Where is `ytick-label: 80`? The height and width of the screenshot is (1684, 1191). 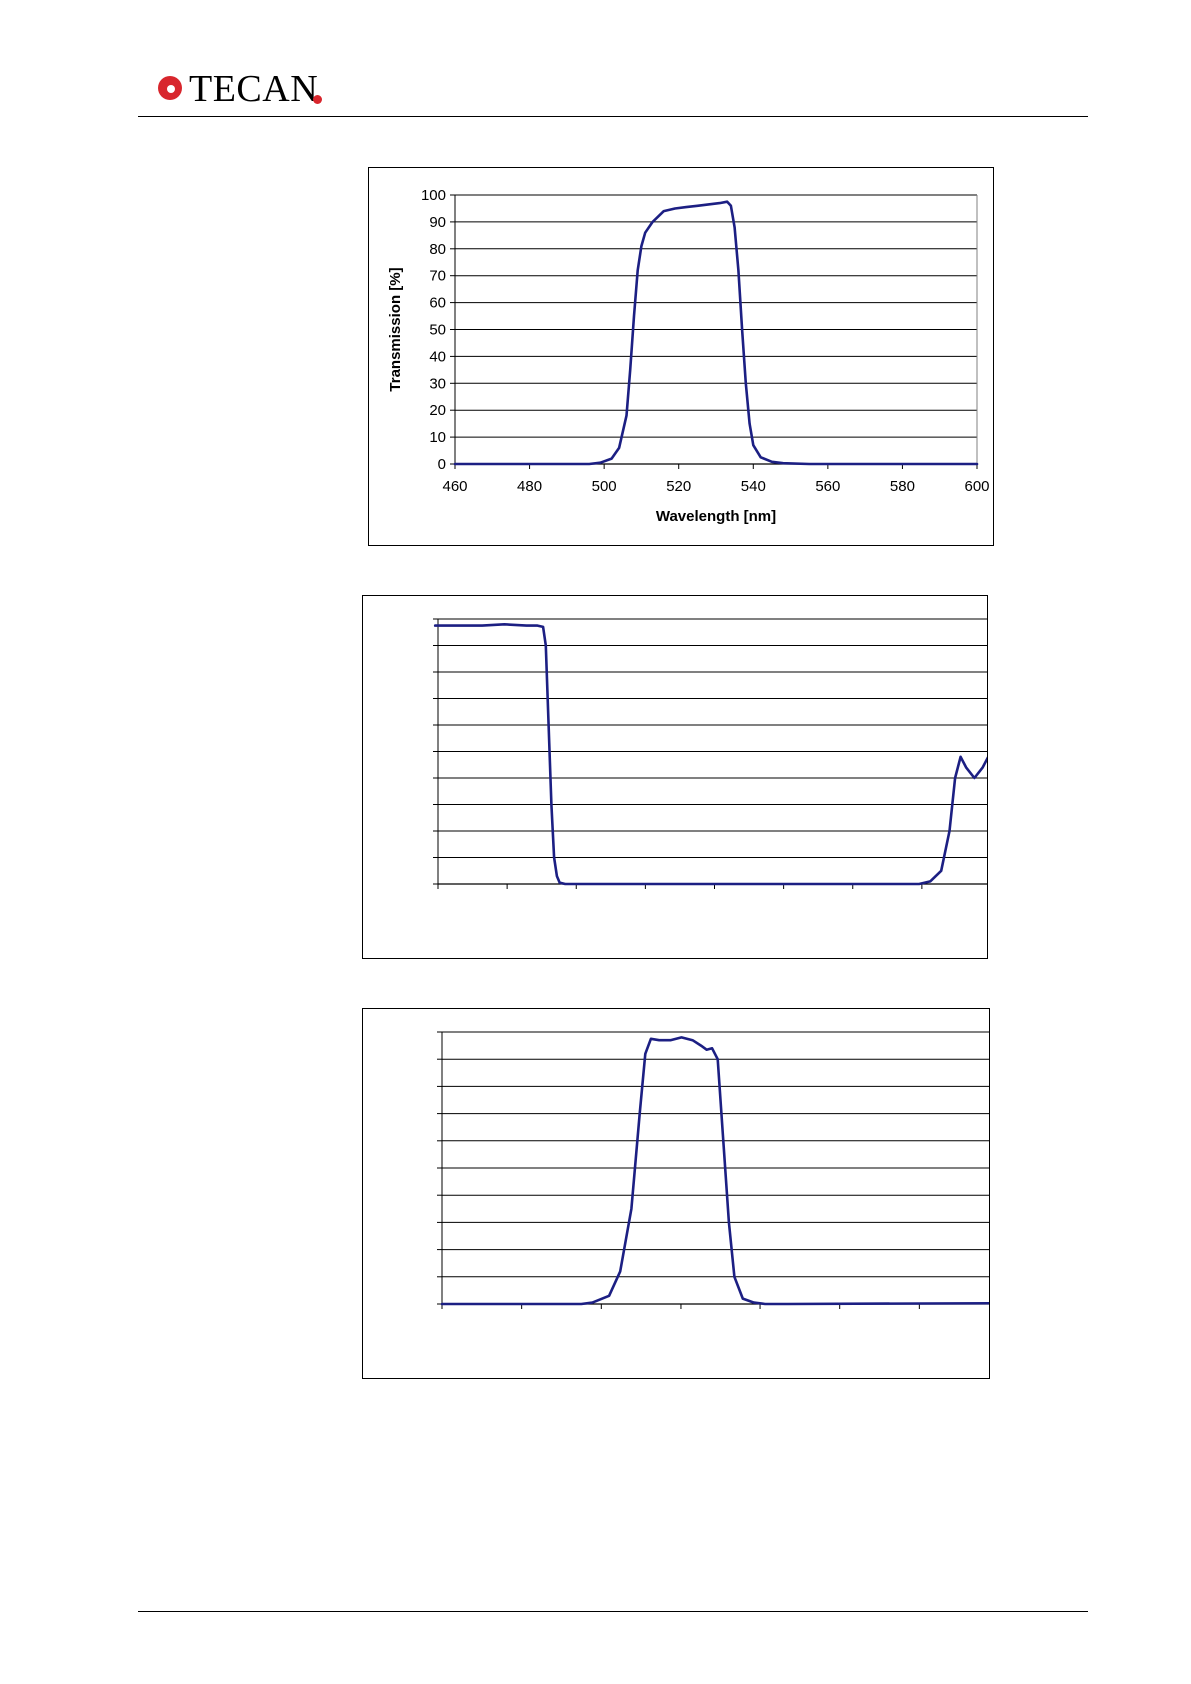 ytick-label: 80 is located at coordinates (437, 249).